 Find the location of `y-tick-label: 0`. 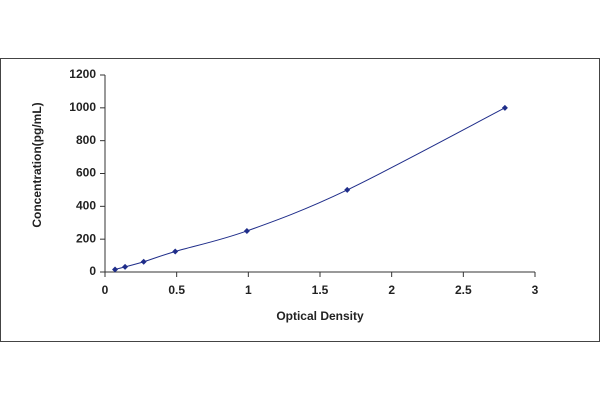

y-tick-label: 0 is located at coordinates (92, 271).